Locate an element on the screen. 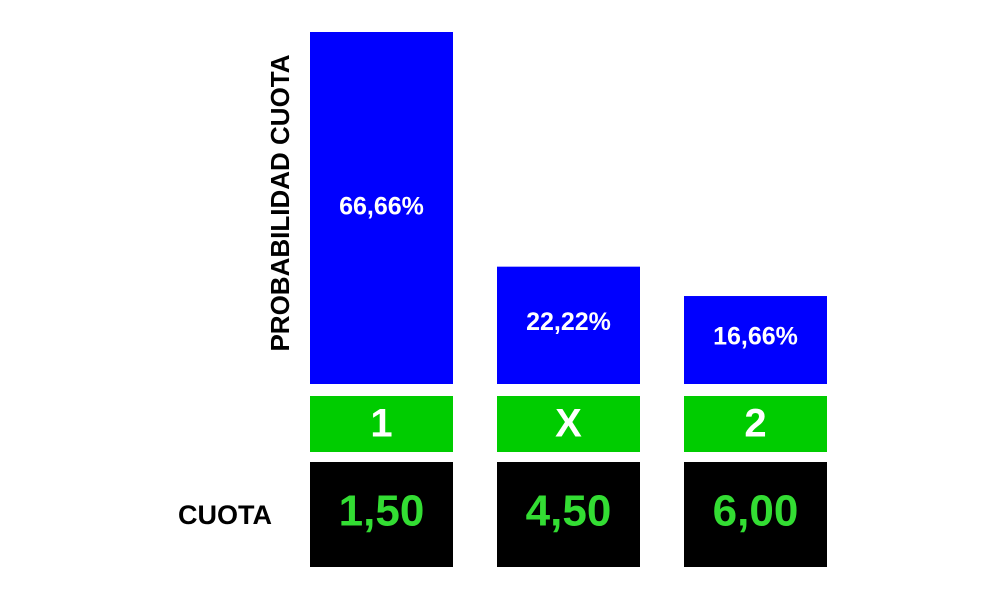 This screenshot has width=1000, height=600. value-label: 66,66% is located at coordinates (381, 207).